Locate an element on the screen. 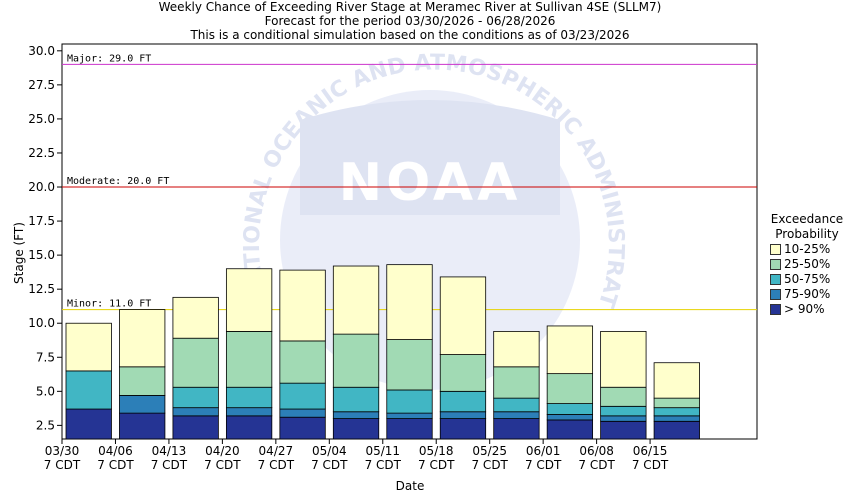 The height and width of the screenshot is (500, 850). legend-item: 50-75% is located at coordinates (809, 279).